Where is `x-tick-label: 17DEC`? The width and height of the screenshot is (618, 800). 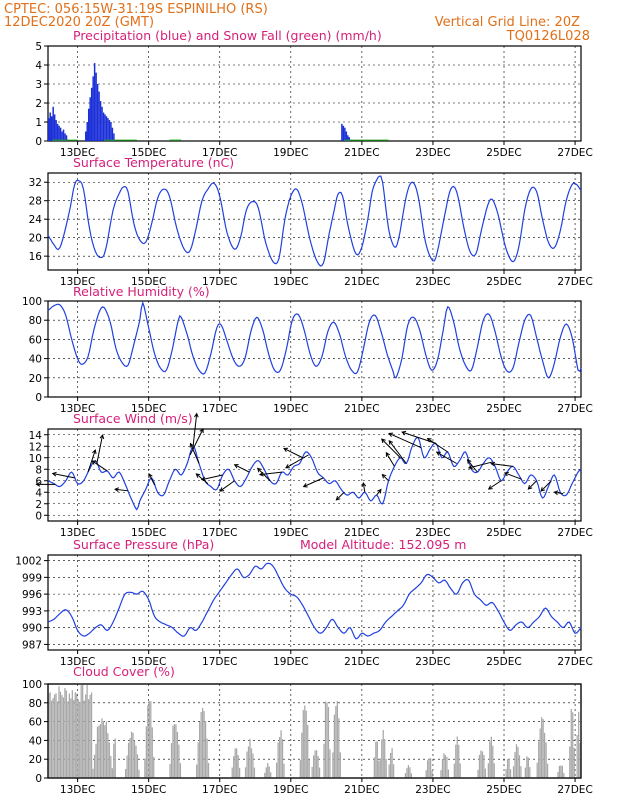
x-tick-label: 17DEC is located at coordinates (219, 282).